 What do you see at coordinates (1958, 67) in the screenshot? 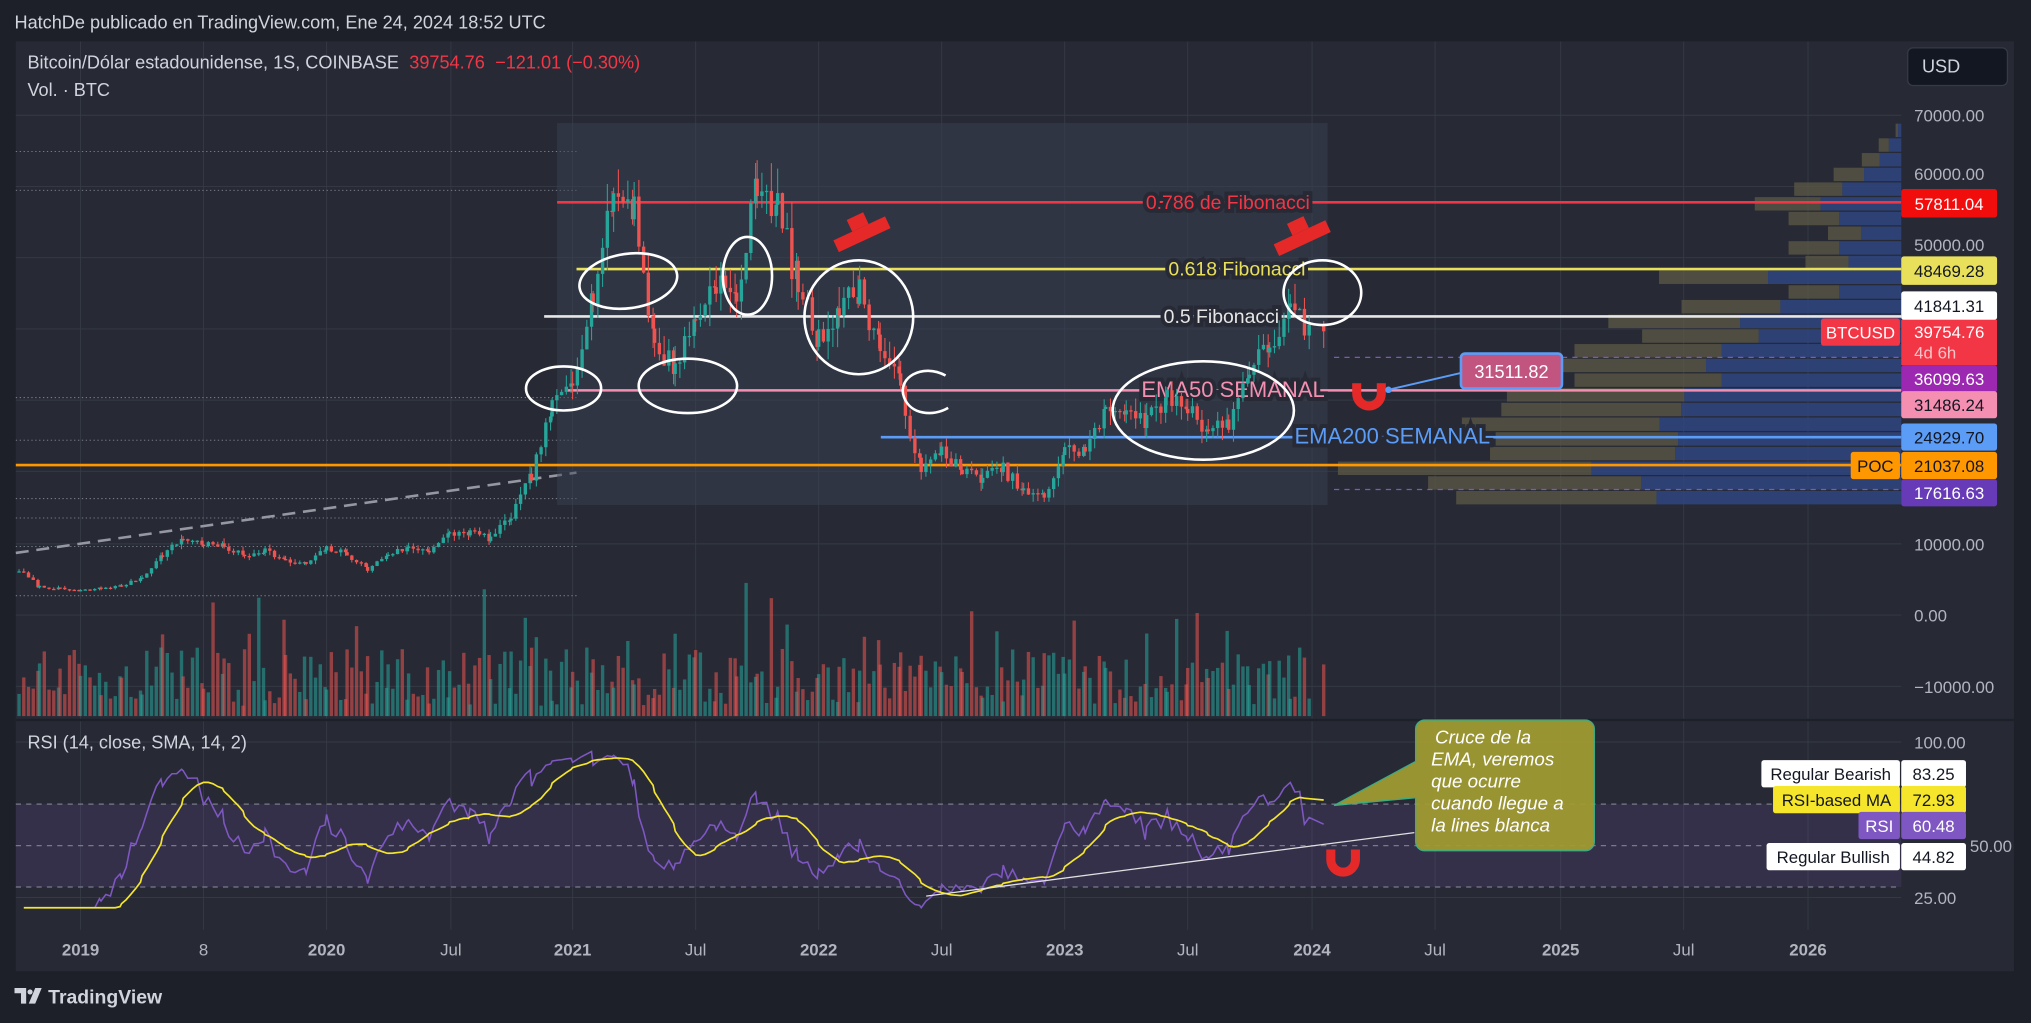
I see `currency-button: USD` at bounding box center [1958, 67].